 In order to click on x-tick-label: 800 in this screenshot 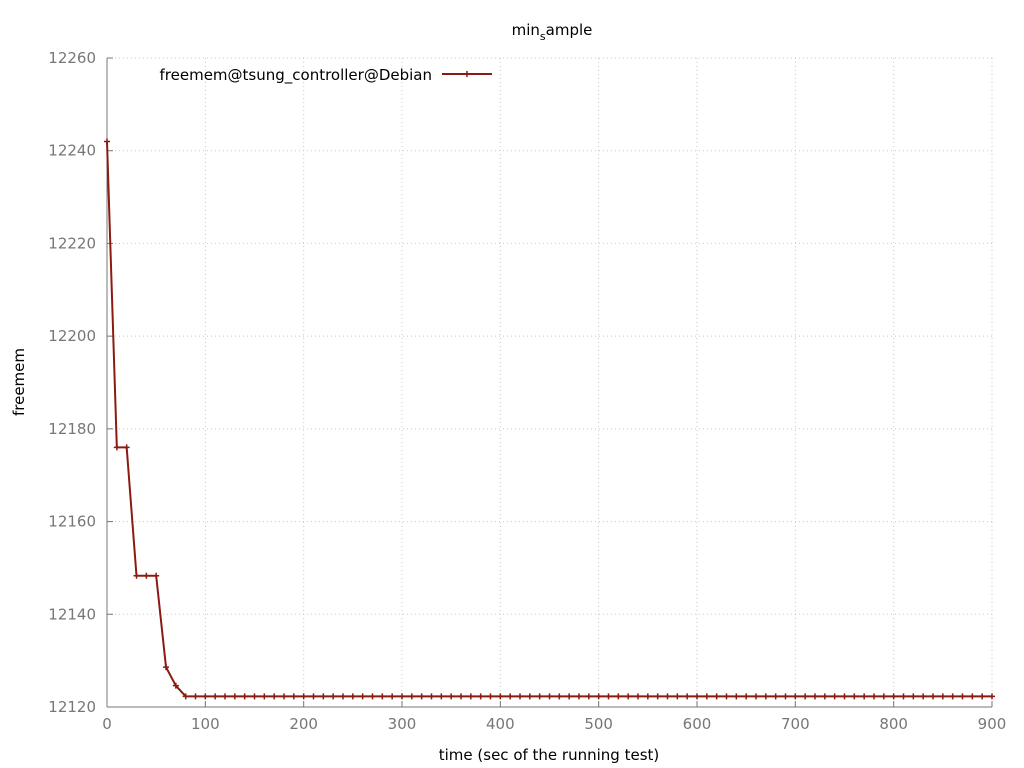, I will do `click(893, 724)`.